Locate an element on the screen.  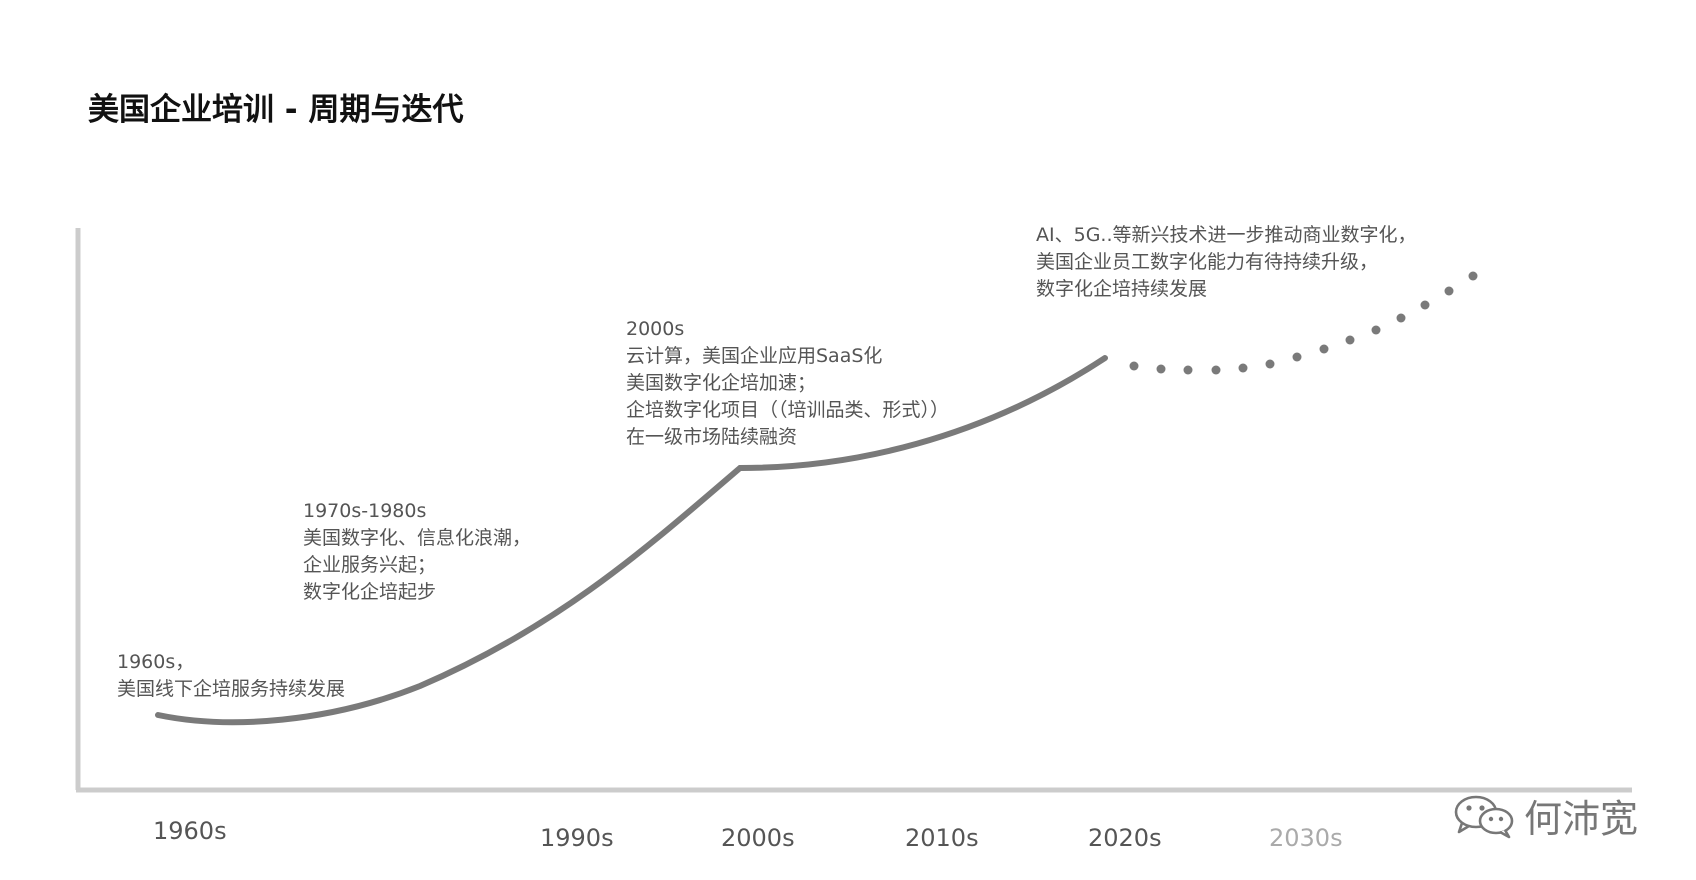
watermark: 何沛宽 is located at coordinates (1545, 815).